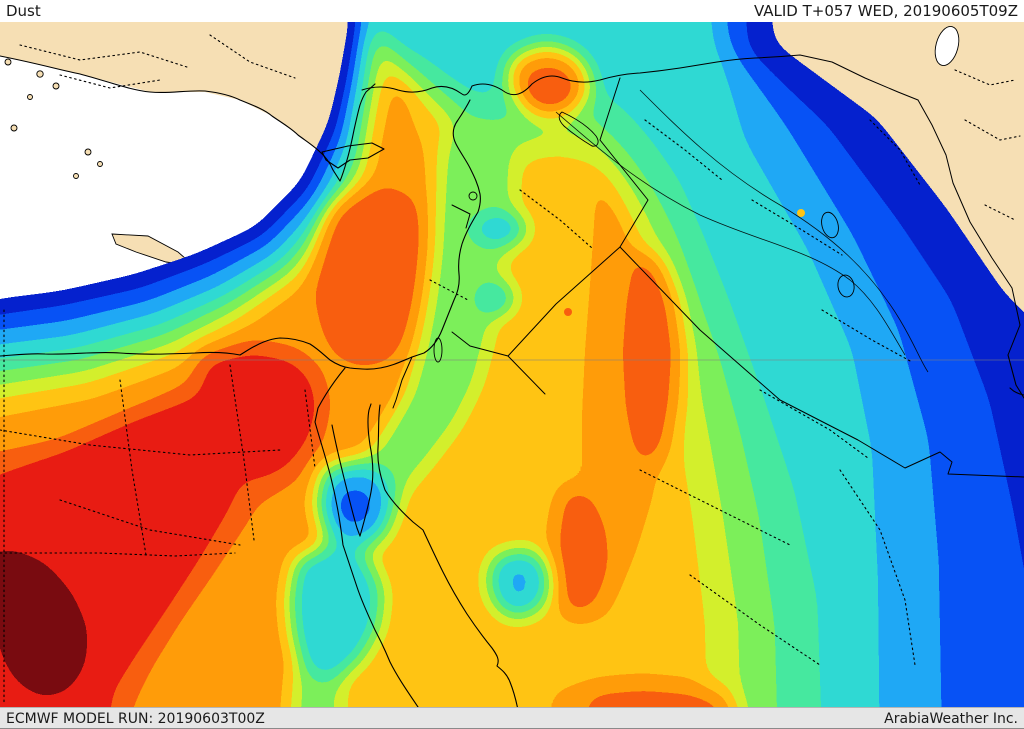 The image size is (1024, 729). Describe the element at coordinates (188, 118) in the screenshot. I see `coast-turkey` at that location.